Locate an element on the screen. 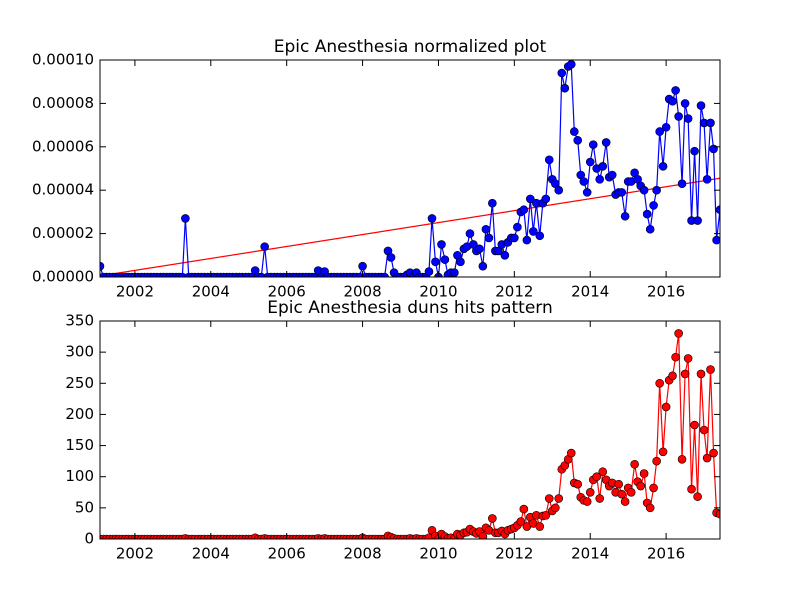  y-tick-label: 0.00002 is located at coordinates (63, 233).